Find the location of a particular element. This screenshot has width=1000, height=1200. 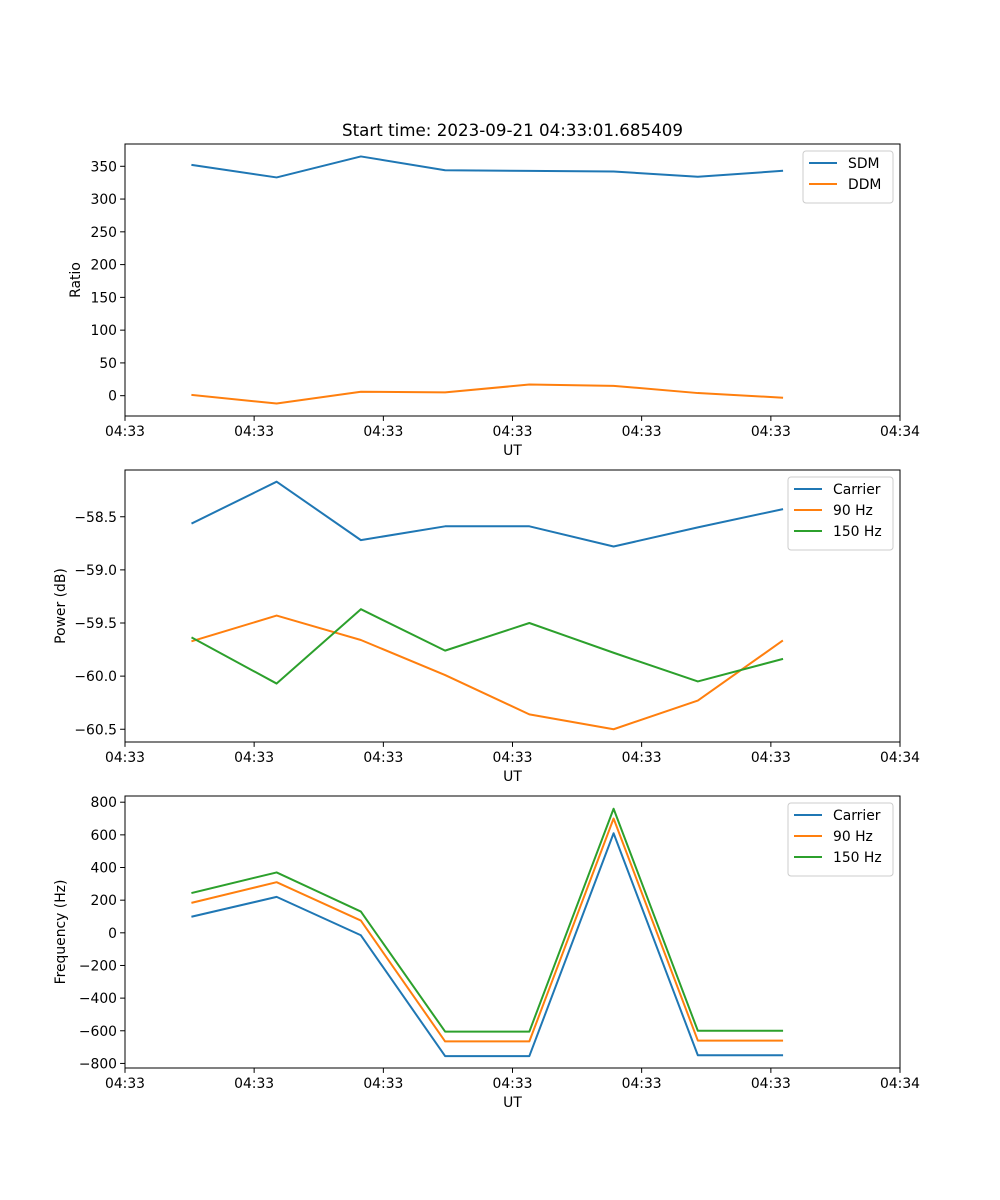

ratio-series-line-sdm is located at coordinates (487, 167).